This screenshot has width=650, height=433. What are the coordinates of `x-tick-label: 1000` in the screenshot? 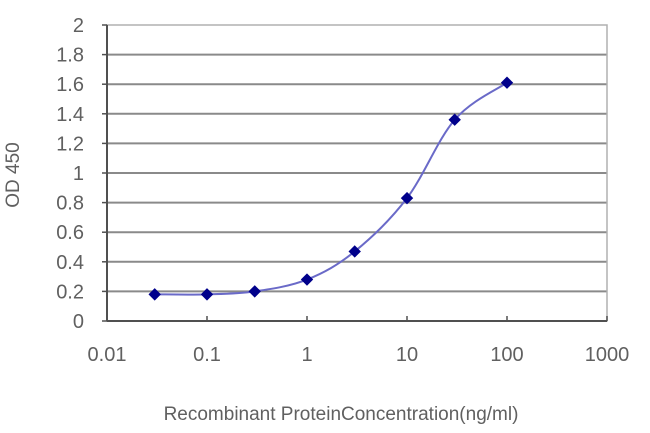 It's located at (607, 355).